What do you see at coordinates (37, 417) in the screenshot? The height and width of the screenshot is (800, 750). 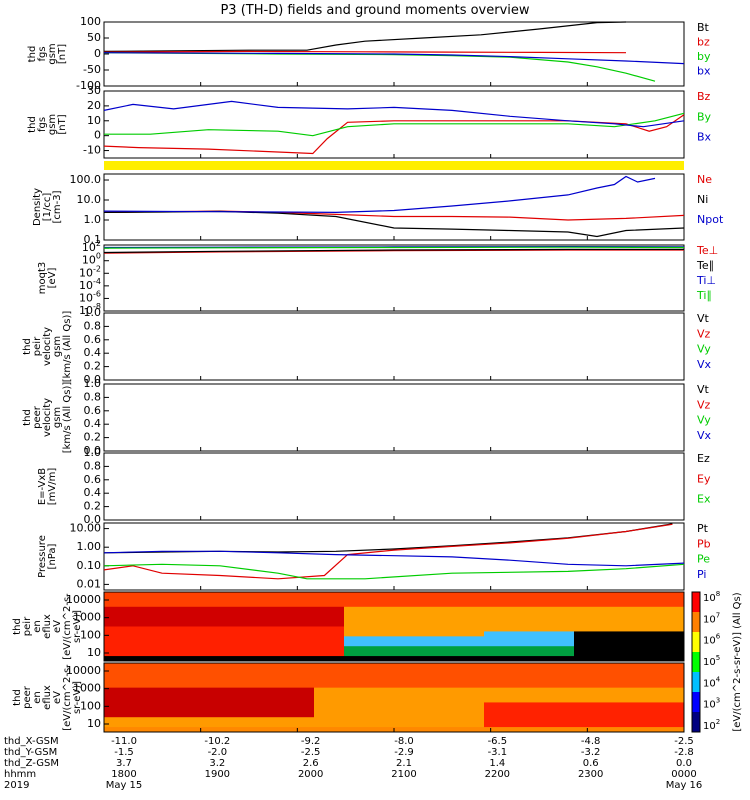 I see `y-axis-label-line: peer` at bounding box center [37, 417].